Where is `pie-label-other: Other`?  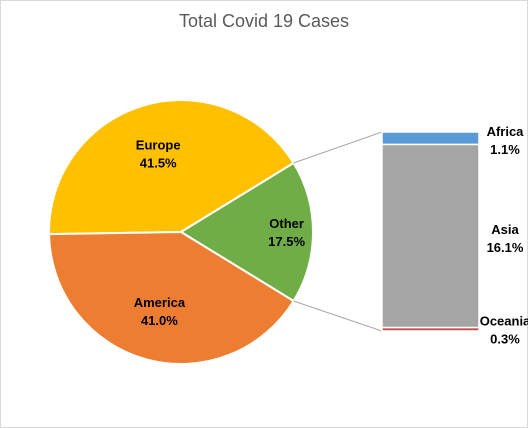 pie-label-other: Other is located at coordinates (286, 223).